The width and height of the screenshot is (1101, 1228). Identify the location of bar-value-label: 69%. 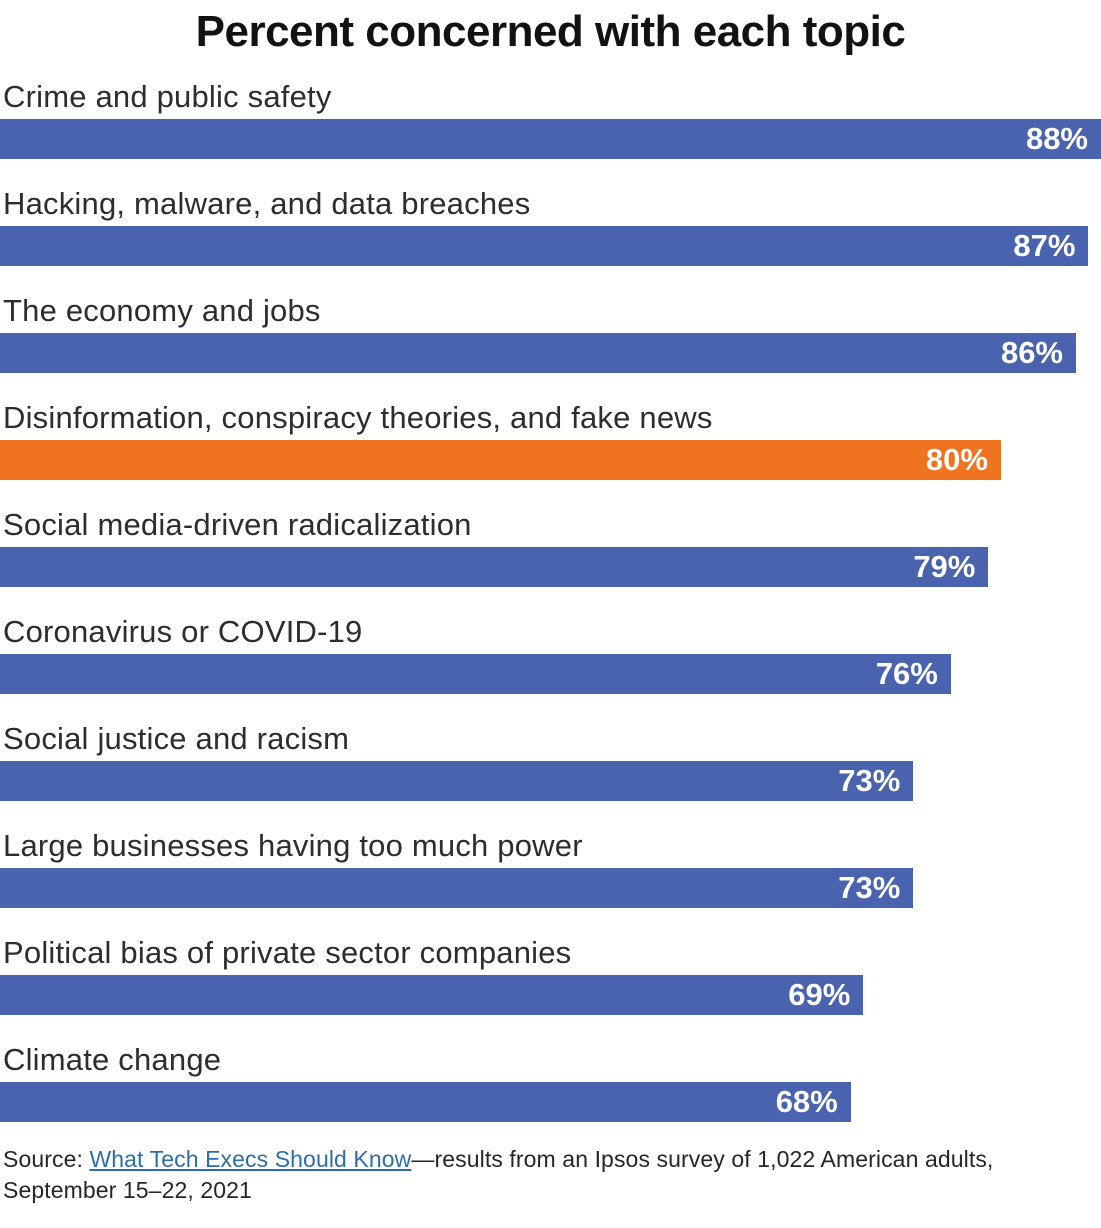
(819, 994).